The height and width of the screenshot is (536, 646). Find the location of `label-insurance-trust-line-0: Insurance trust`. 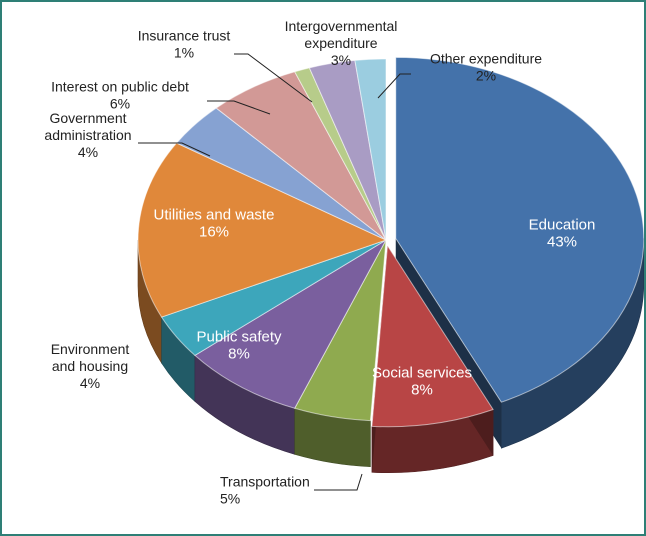

label-insurance-trust-line-0: Insurance trust is located at coordinates (184, 36).